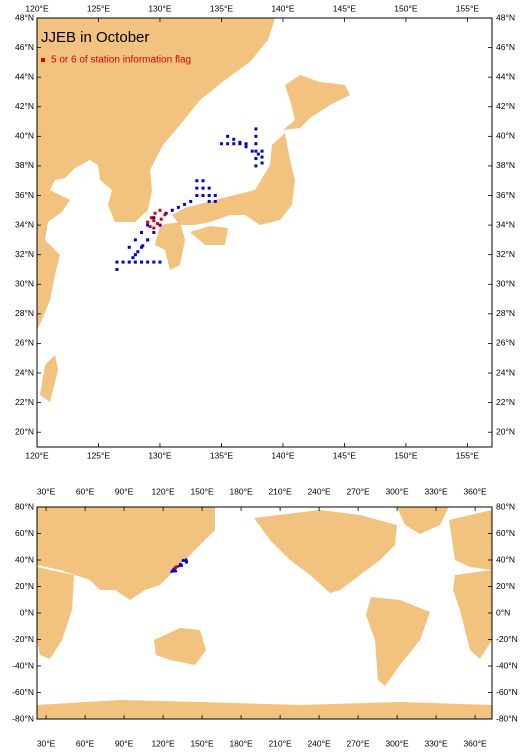 This screenshot has width=529, height=755. What do you see at coordinates (24, 506) in the screenshot?
I see `y-tick-label: 80°N` at bounding box center [24, 506].